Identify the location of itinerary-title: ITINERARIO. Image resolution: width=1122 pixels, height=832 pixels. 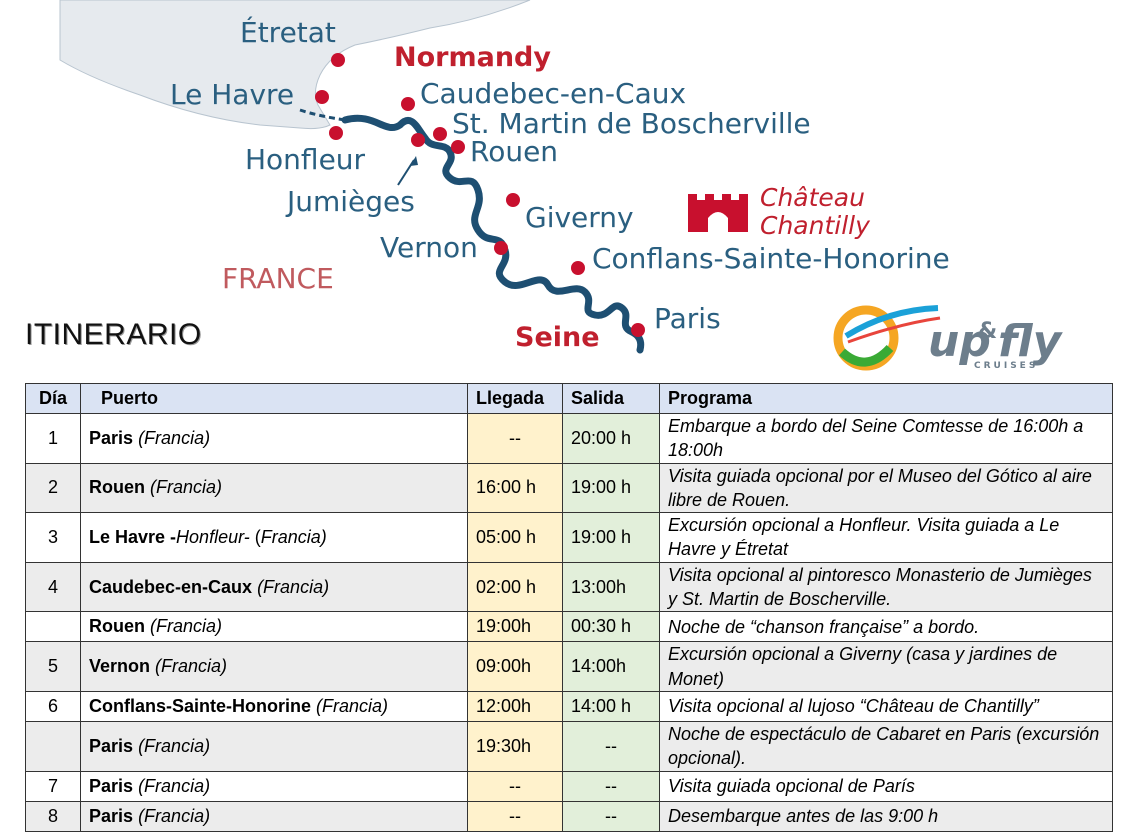
(113, 334).